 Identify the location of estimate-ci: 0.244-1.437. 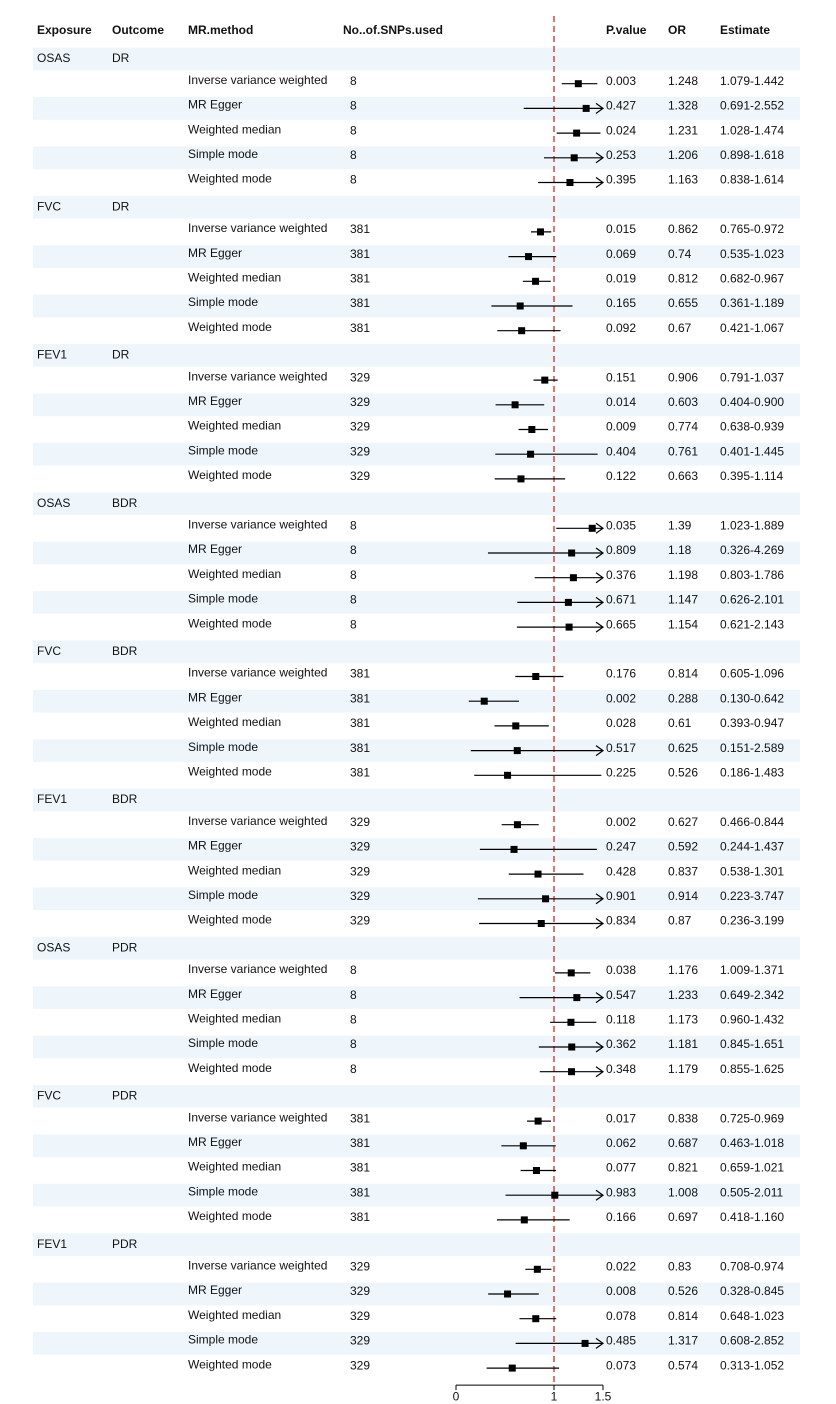
(752, 847).